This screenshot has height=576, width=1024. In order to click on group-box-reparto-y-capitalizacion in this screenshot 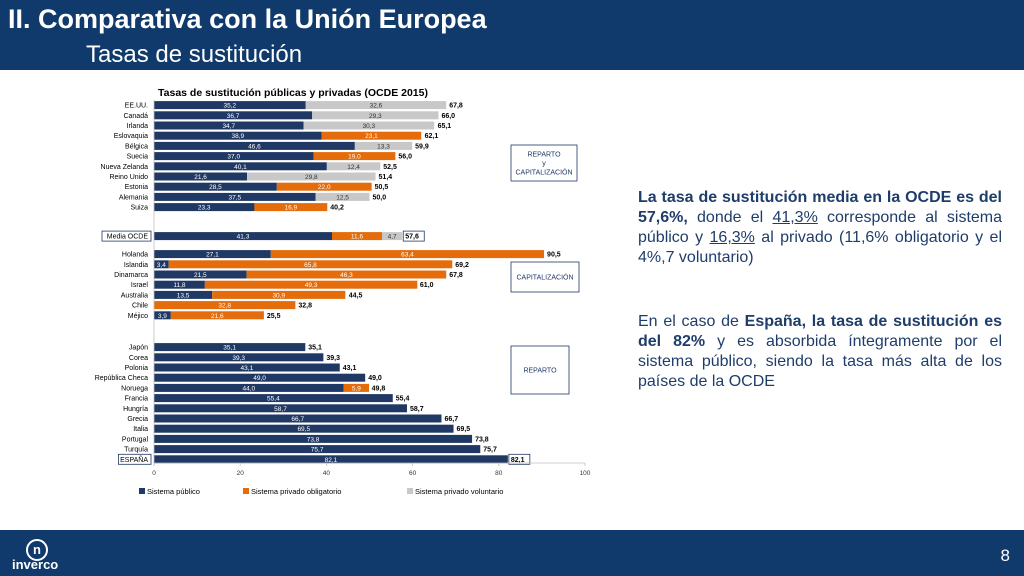, I will do `click(544, 163)`.